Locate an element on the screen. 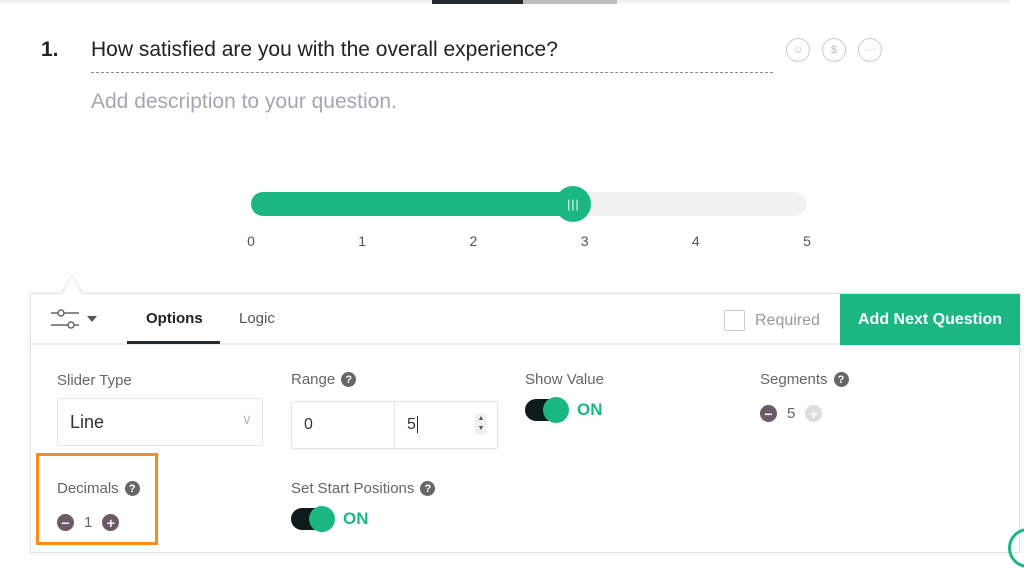 The image size is (1024, 568). slider-type-label: Slider Type is located at coordinates (94, 380).